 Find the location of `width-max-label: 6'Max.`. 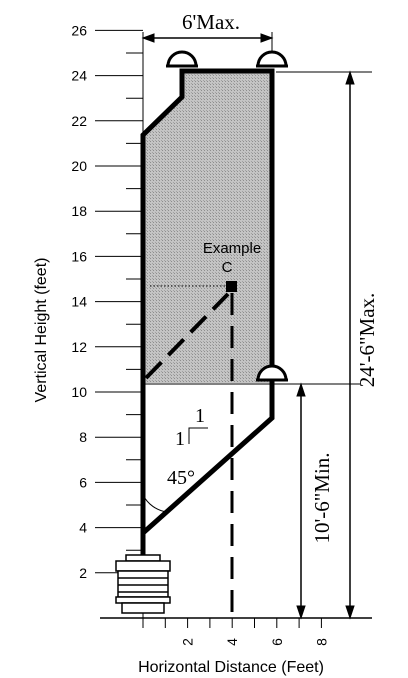

width-max-label: 6'Max. is located at coordinates (211, 22).